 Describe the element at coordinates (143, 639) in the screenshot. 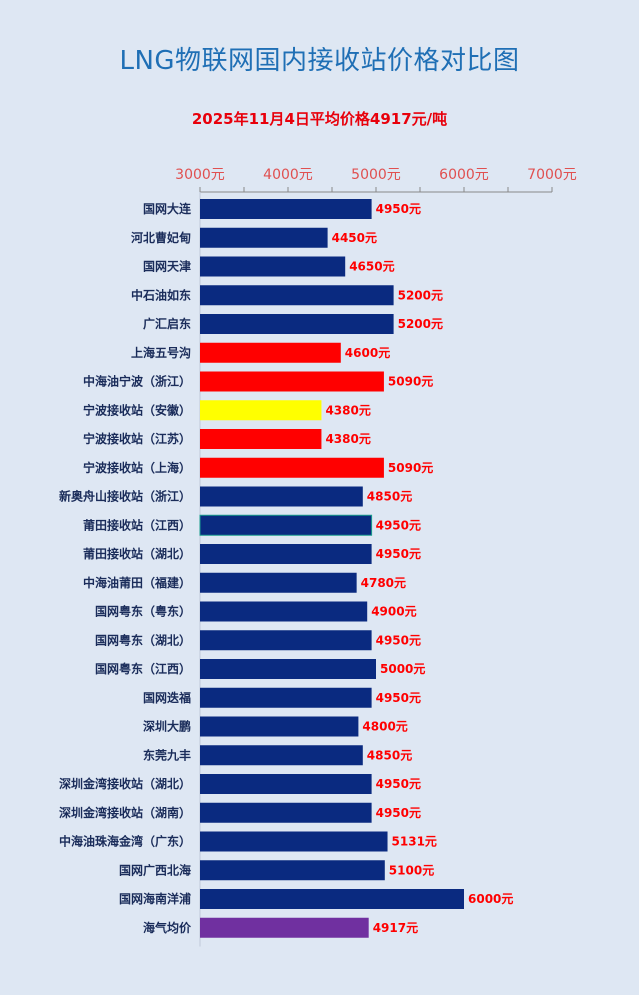

I see `category-label: 国网粤东（湖北）` at that location.